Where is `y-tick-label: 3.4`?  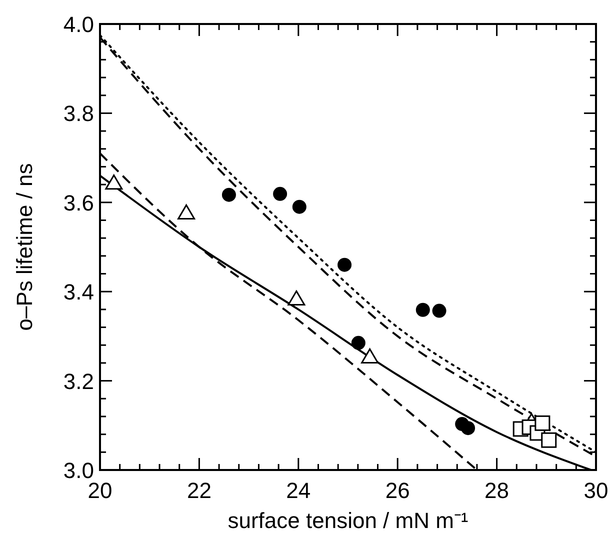 y-tick-label: 3.4 is located at coordinates (78, 292).